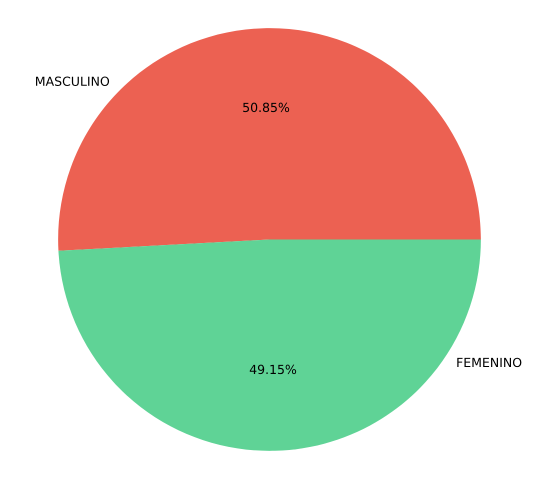 Image resolution: width=539 pixels, height=479 pixels. Describe the element at coordinates (273, 369) in the screenshot. I see `data-label: 49.15%` at that location.